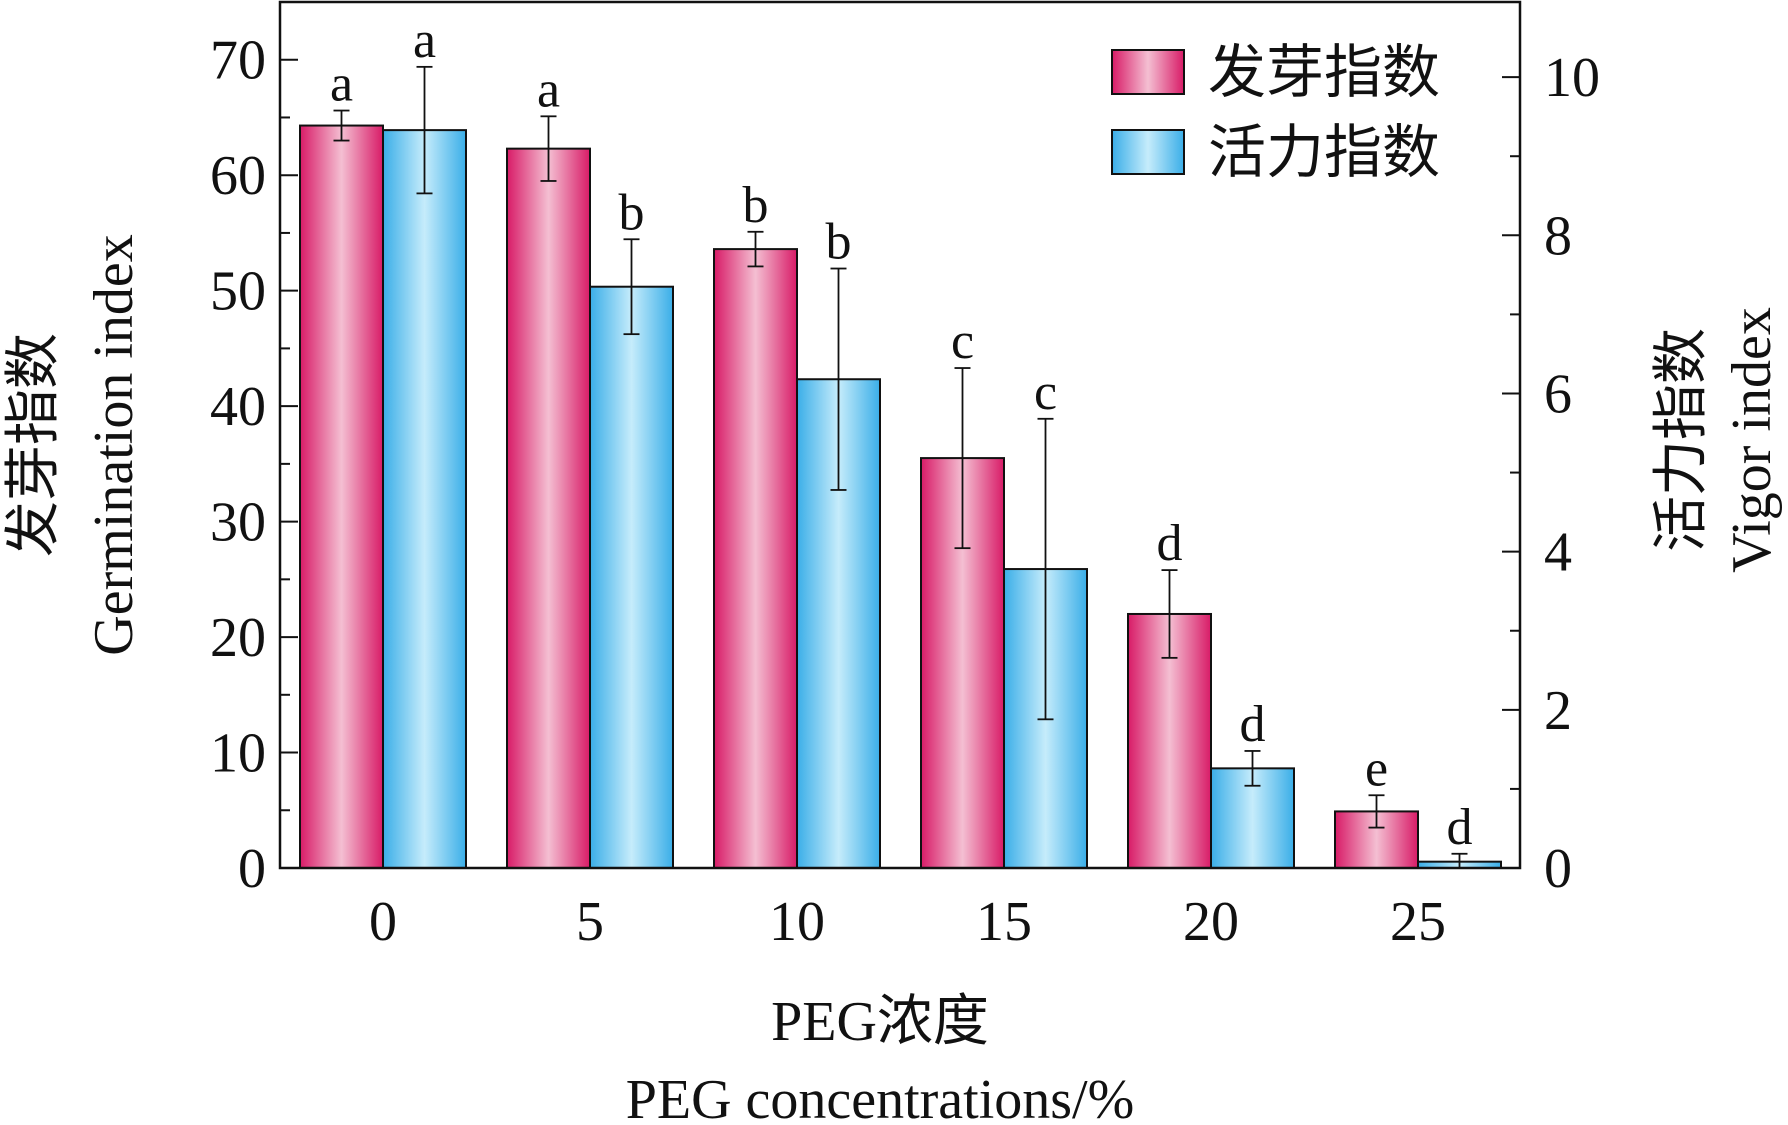  Describe the element at coordinates (1558, 394) in the screenshot. I see `right-tick-label: 6` at that location.